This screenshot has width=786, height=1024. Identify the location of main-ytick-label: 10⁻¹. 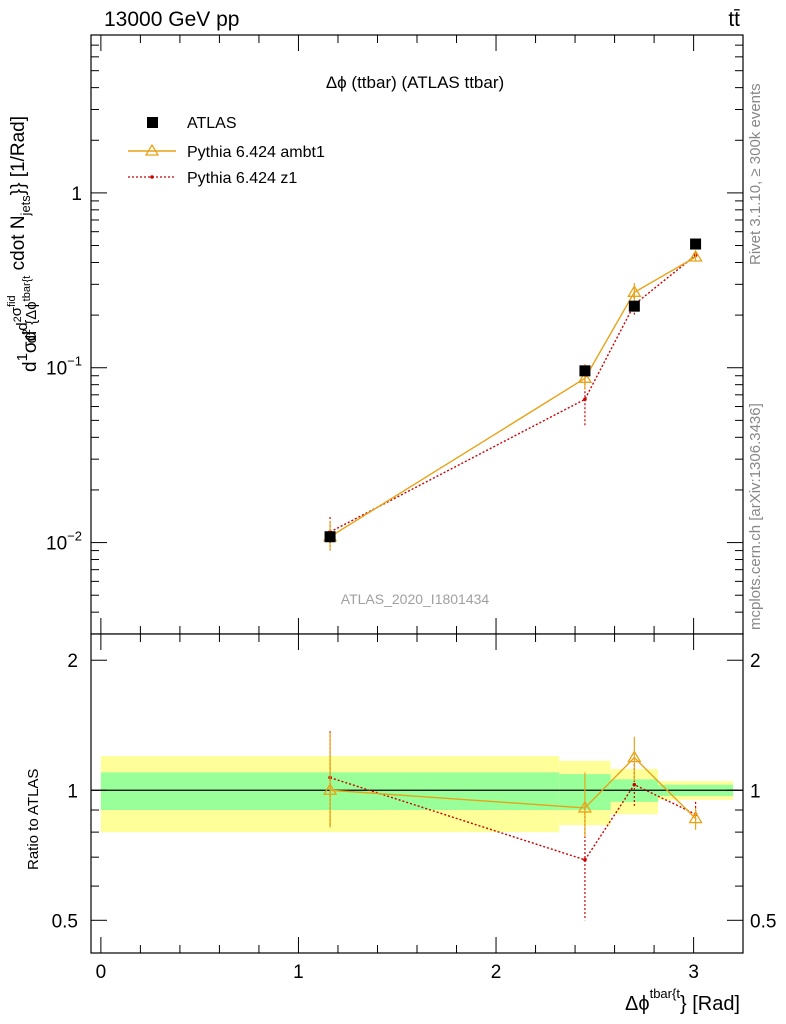
(64, 367).